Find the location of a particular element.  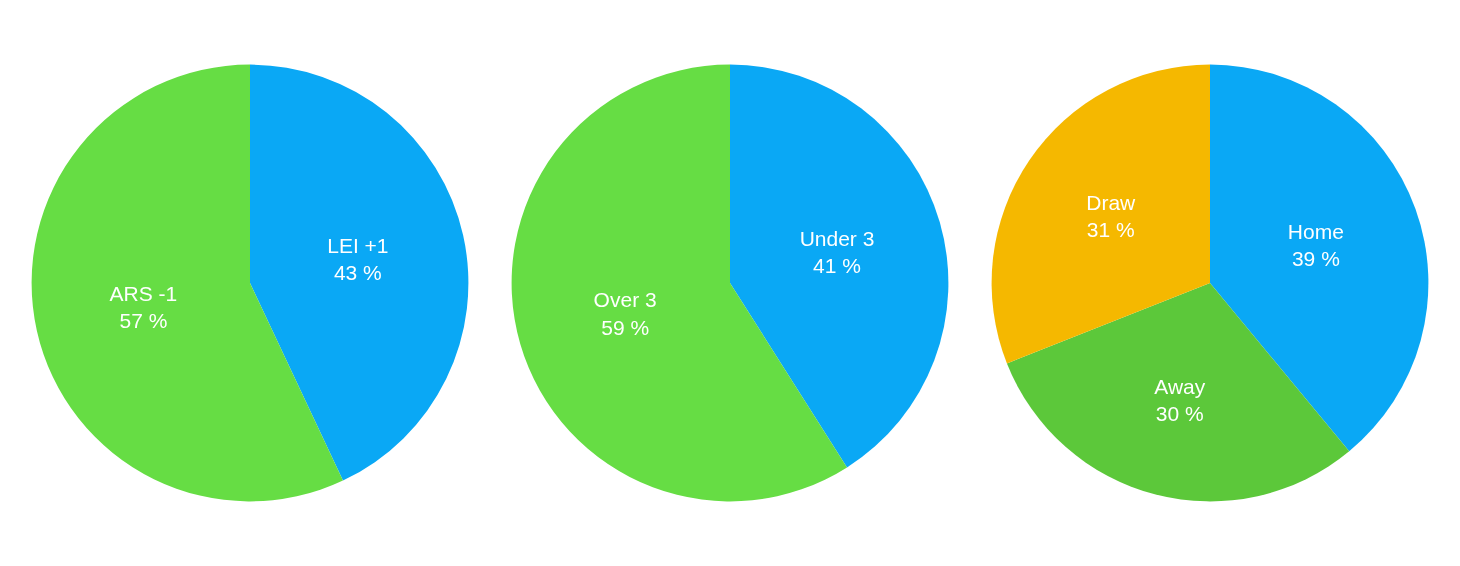

slice-label: Over 3 is located at coordinates (625, 300).